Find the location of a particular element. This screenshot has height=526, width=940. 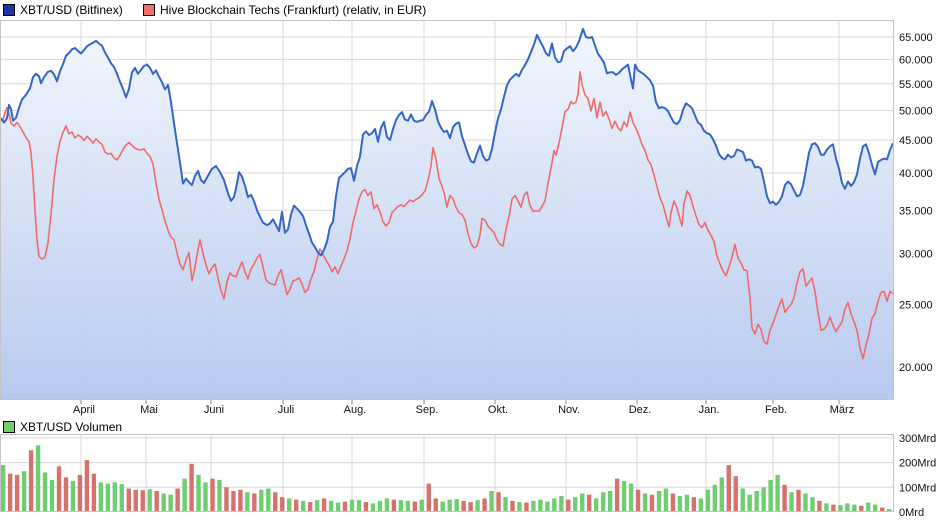

volume-axis-label: 0Mrd is located at coordinates (911, 513).